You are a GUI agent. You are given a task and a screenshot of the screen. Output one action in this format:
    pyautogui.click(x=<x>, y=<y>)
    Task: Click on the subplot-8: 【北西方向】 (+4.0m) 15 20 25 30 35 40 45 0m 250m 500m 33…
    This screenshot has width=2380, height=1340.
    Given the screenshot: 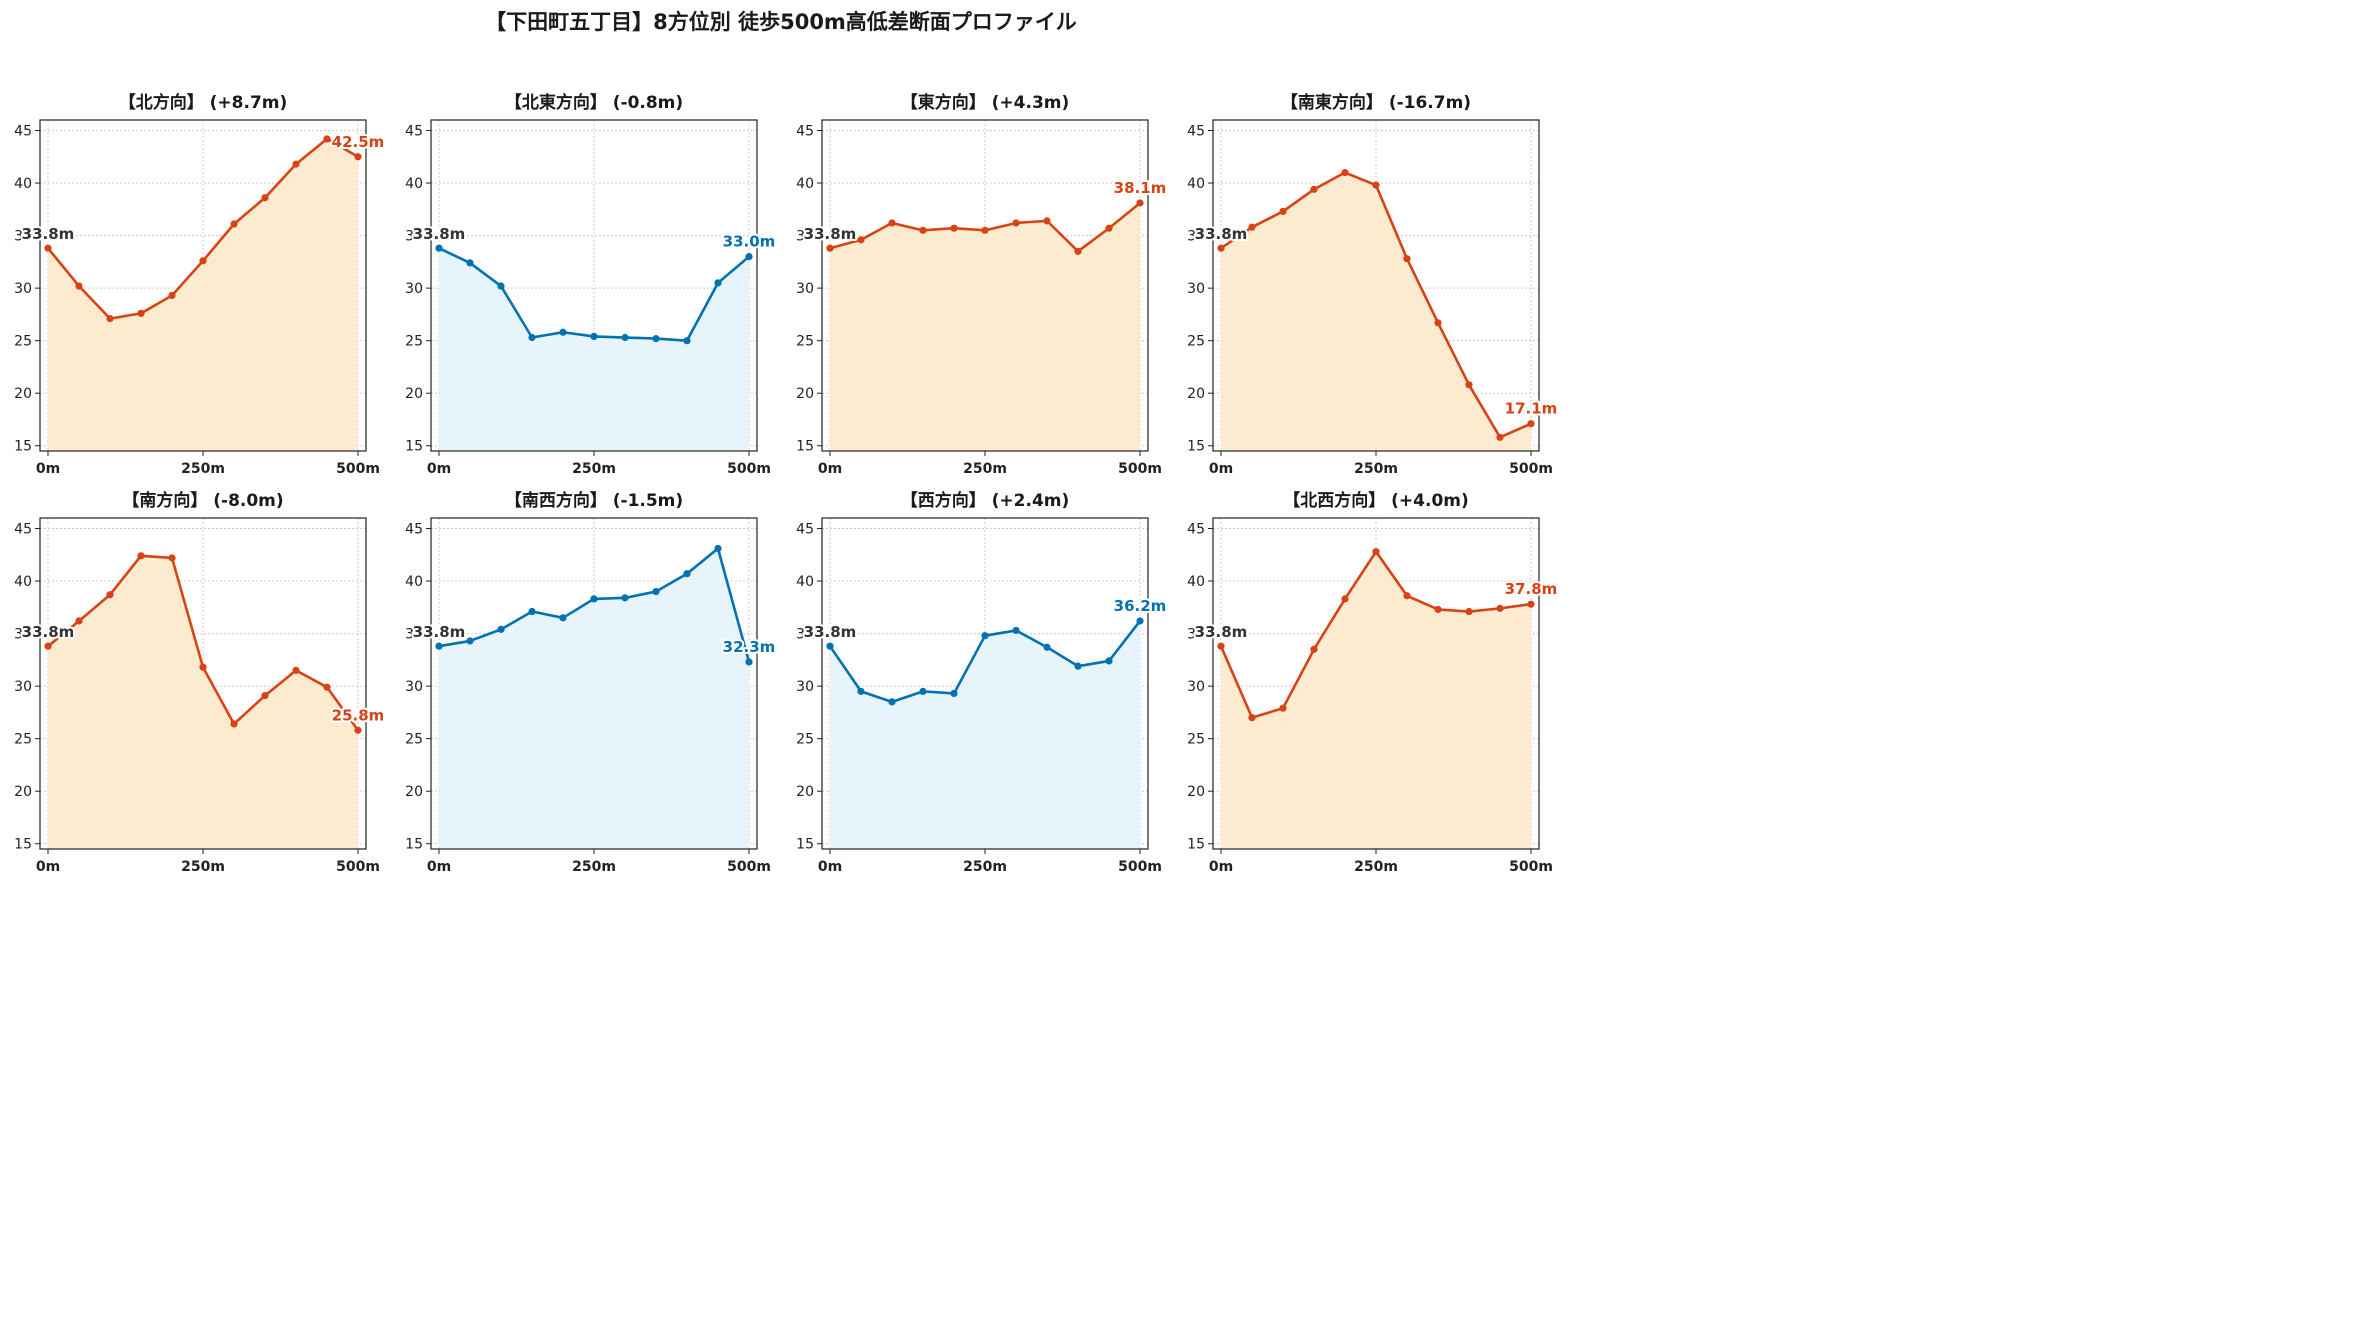 What is the action you would take?
    pyautogui.click(x=1373, y=682)
    